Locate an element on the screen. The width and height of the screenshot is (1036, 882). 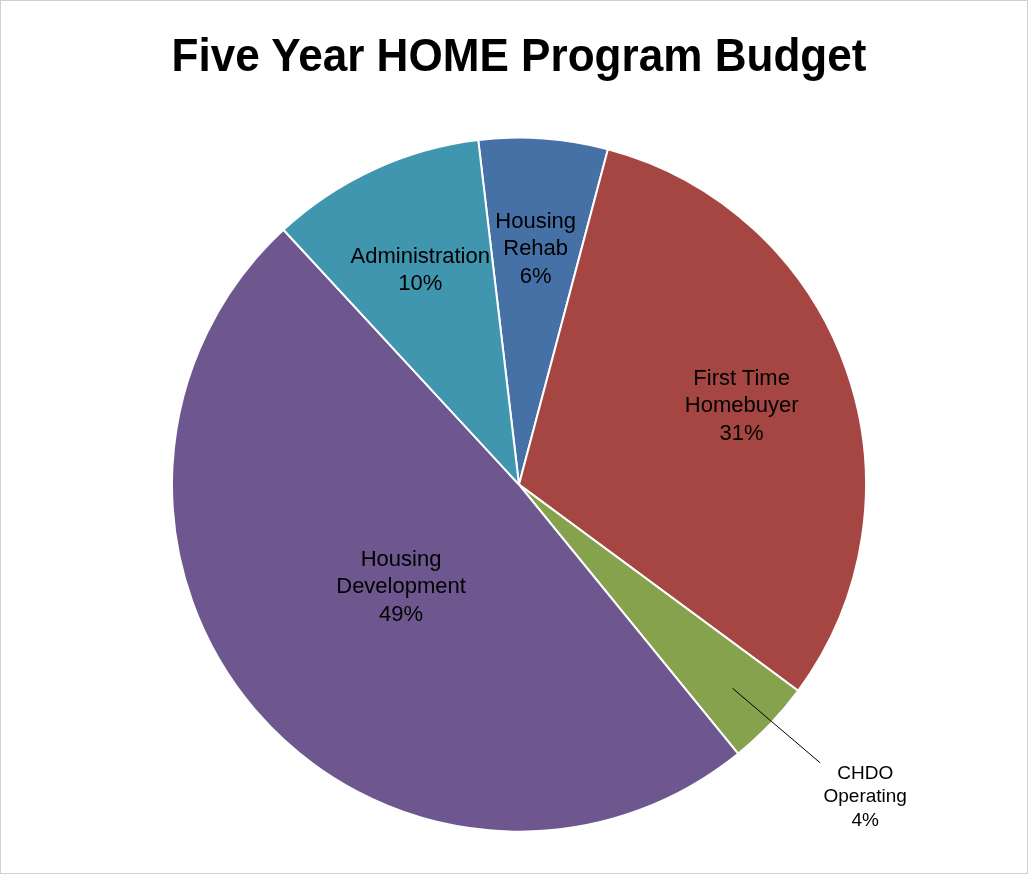
data-label: 4% is located at coordinates (865, 820).